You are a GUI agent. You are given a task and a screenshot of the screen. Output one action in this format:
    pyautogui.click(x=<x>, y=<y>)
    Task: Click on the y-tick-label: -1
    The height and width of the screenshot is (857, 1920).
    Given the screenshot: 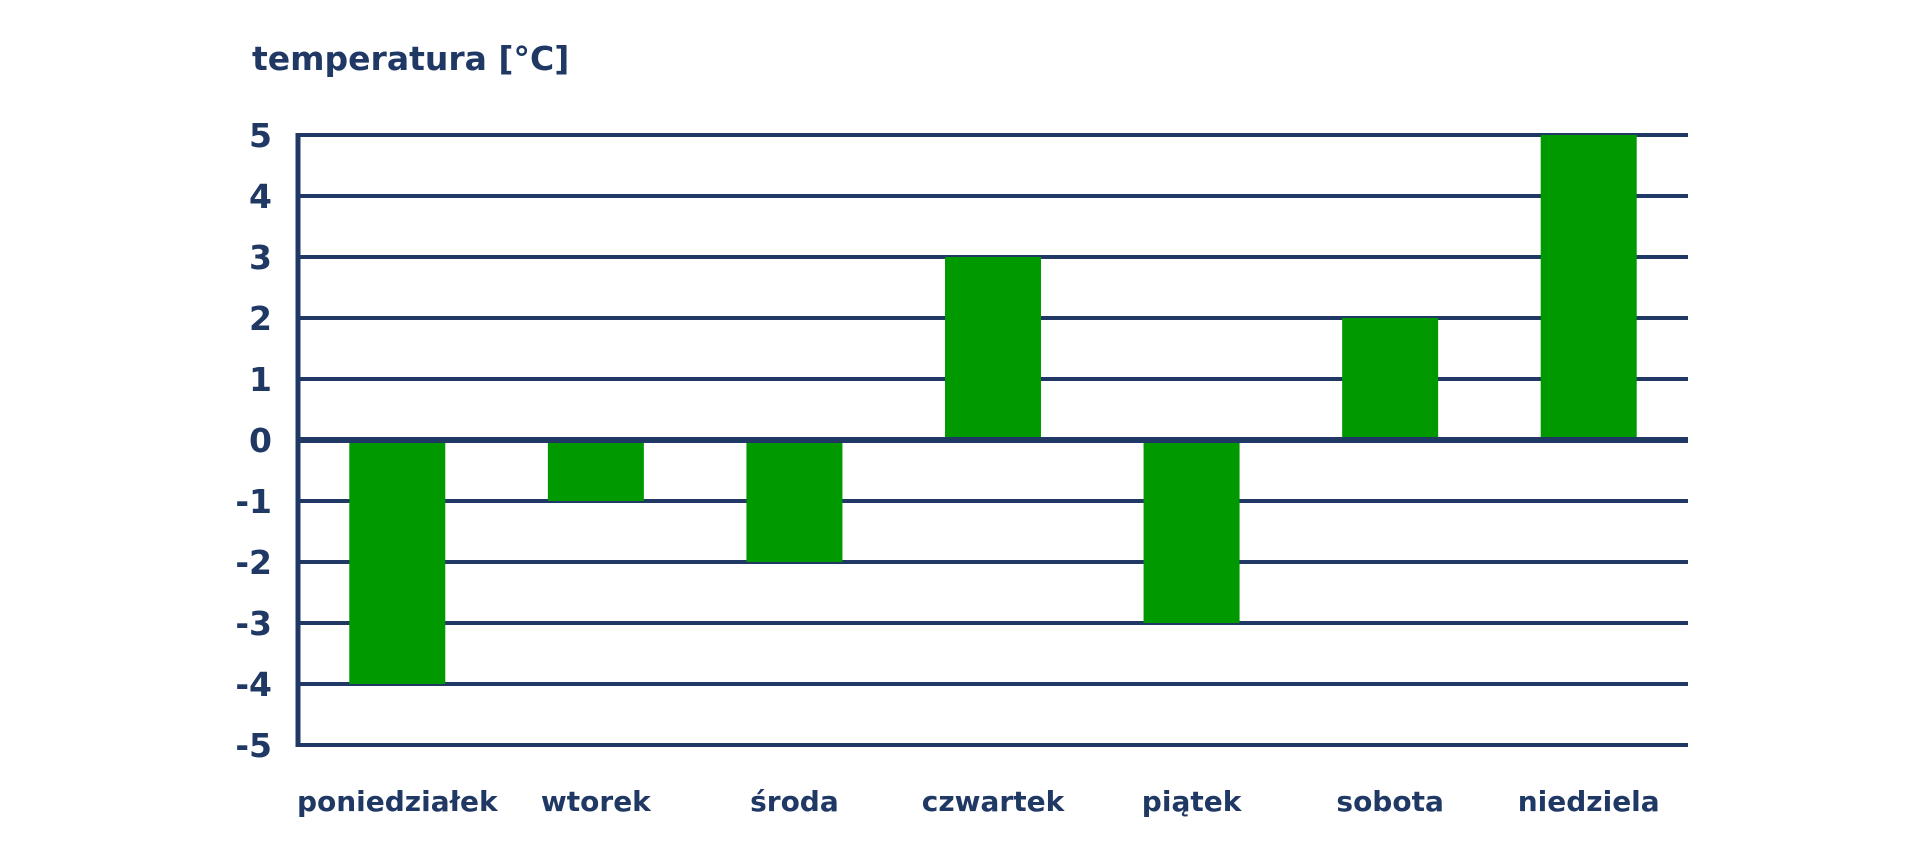 What is the action you would take?
    pyautogui.click(x=253, y=501)
    